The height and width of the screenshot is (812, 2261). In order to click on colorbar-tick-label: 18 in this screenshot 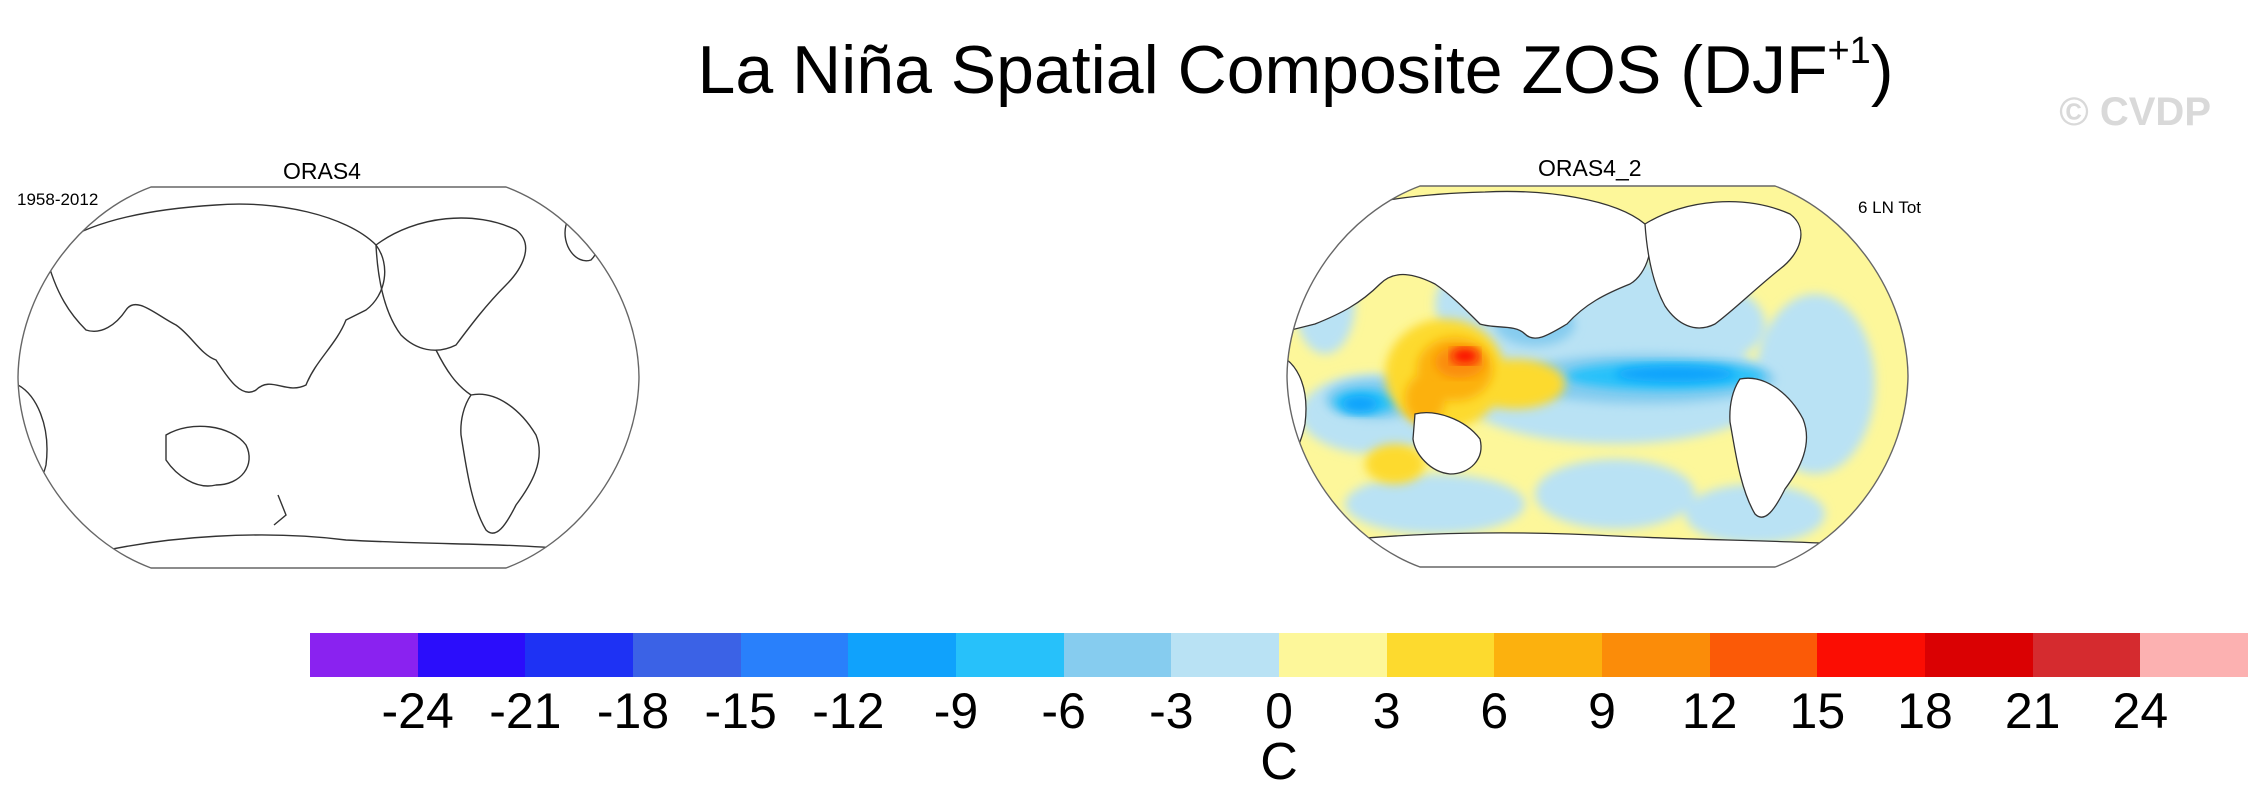, I will do `click(1925, 711)`.